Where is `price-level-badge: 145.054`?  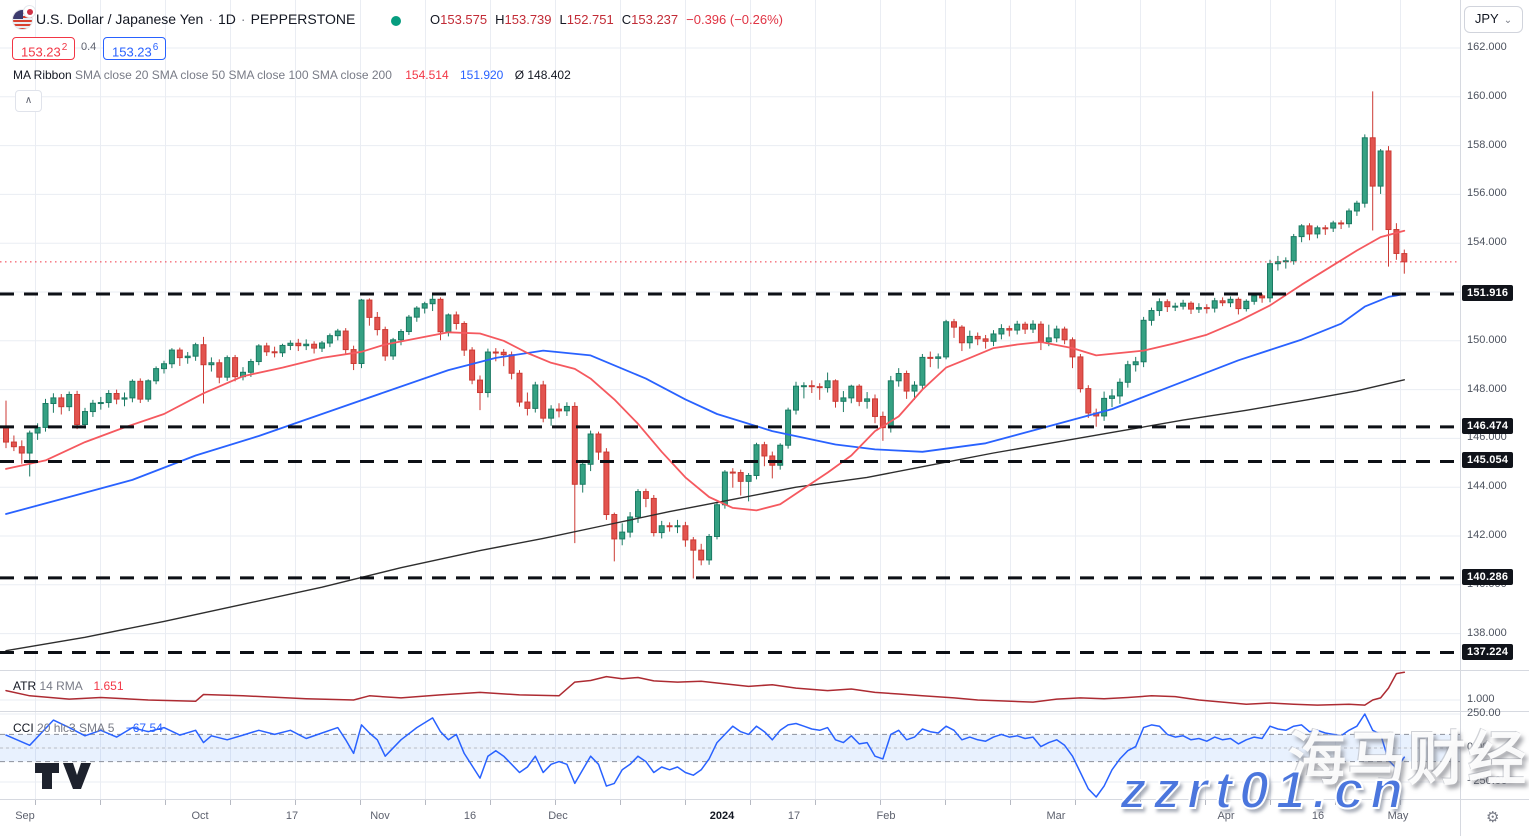
price-level-badge: 145.054 is located at coordinates (1488, 460).